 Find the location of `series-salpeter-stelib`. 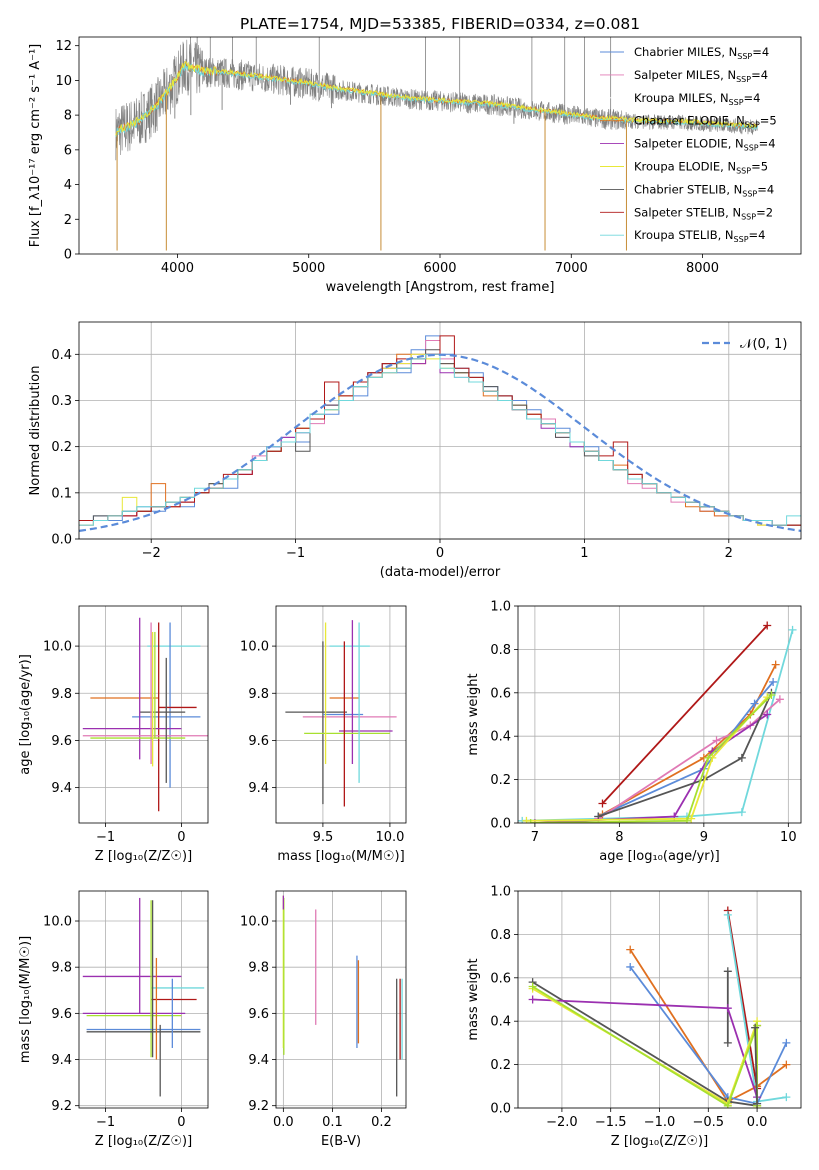

series-salpeter-stelib is located at coordinates (685, 714).